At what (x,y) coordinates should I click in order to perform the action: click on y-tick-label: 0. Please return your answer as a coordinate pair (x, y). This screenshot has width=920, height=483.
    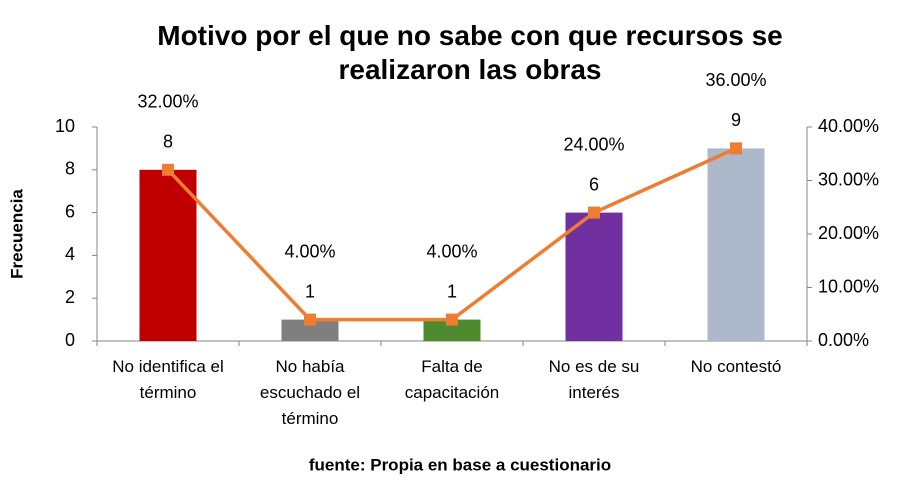
    Looking at the image, I should click on (70, 340).